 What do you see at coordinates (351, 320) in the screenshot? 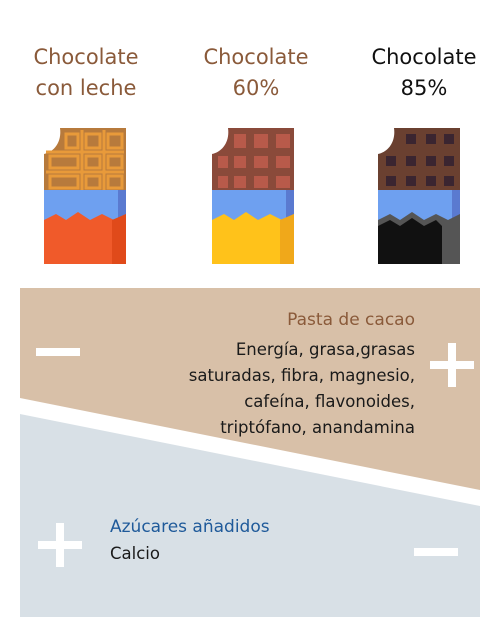
I see `pasta-label: Pasta de cacao` at bounding box center [351, 320].